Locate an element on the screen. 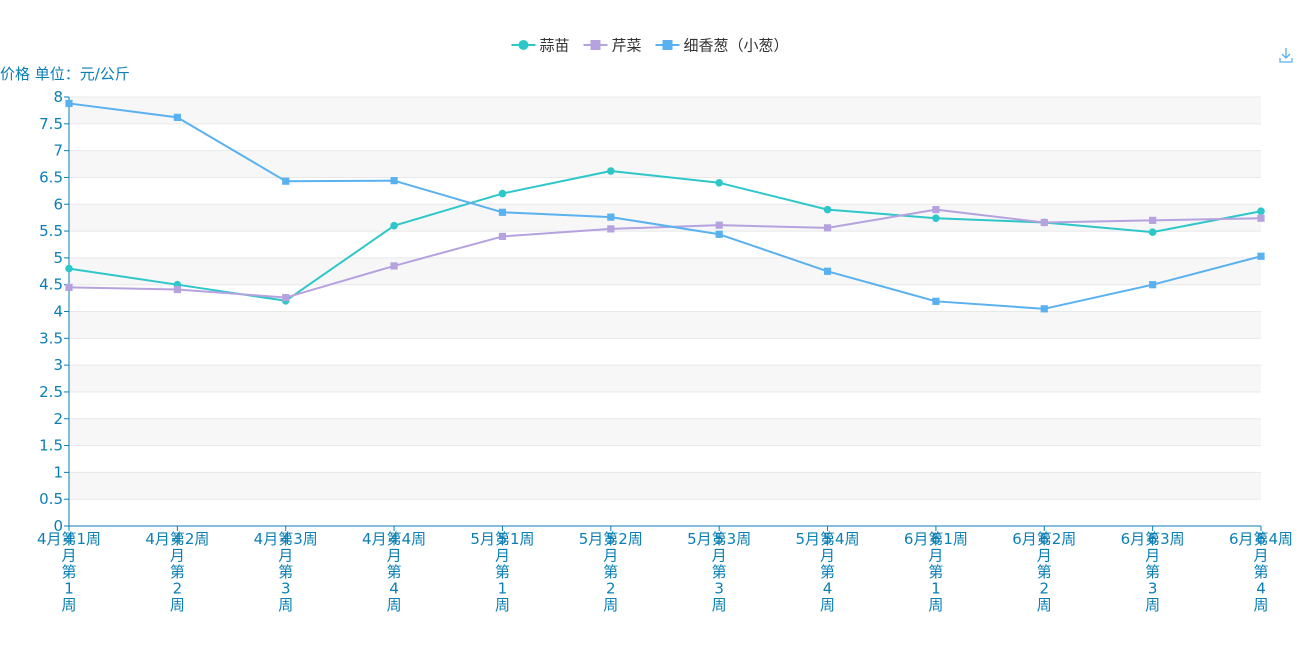  y-tick-label: 3.5 is located at coordinates (51, 338).